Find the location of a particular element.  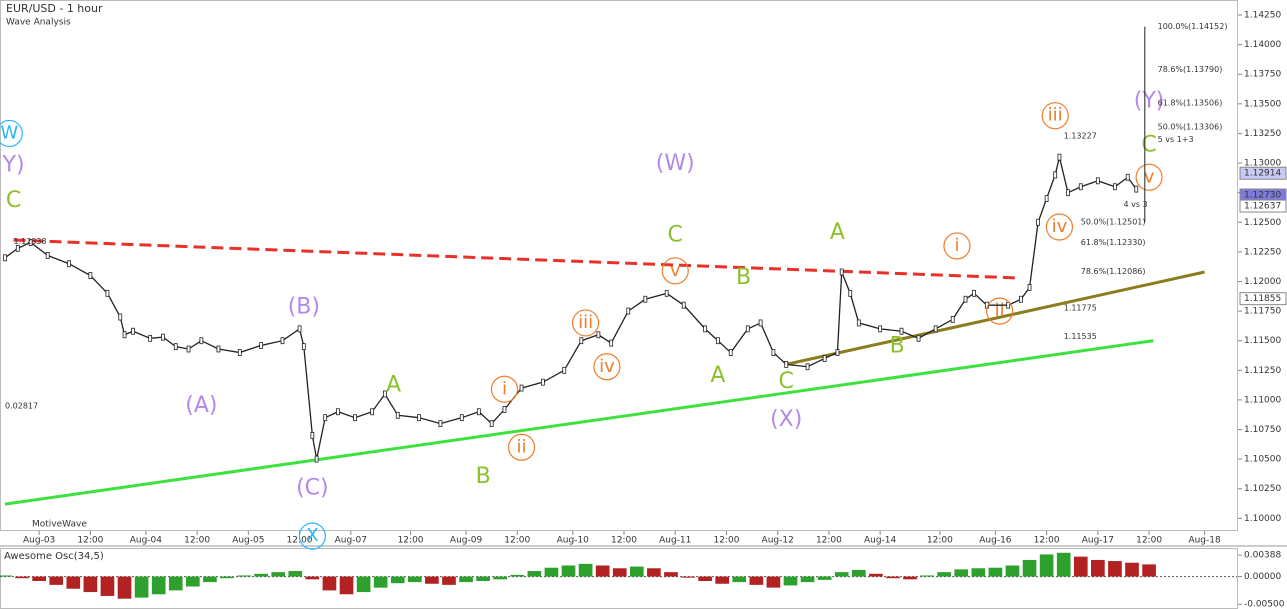

fib-label: 1.11775 is located at coordinates (1080, 308).